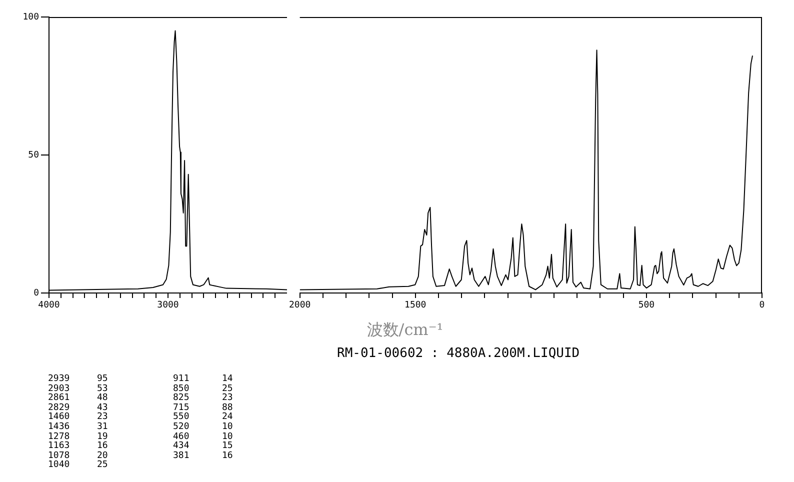 The height and width of the screenshot is (482, 794). Describe the element at coordinates (78, 379) in the screenshot. I see `text: 2939 95` at that location.